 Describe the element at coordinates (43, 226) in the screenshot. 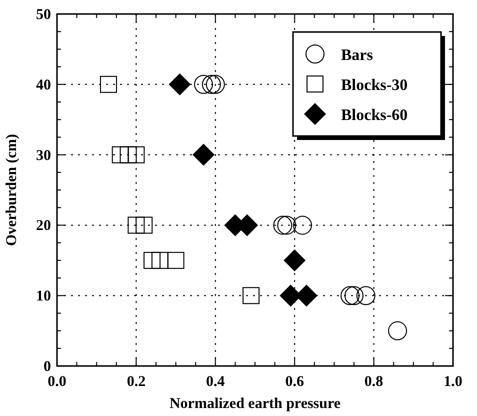

I see `y-tick-label: 20` at that location.